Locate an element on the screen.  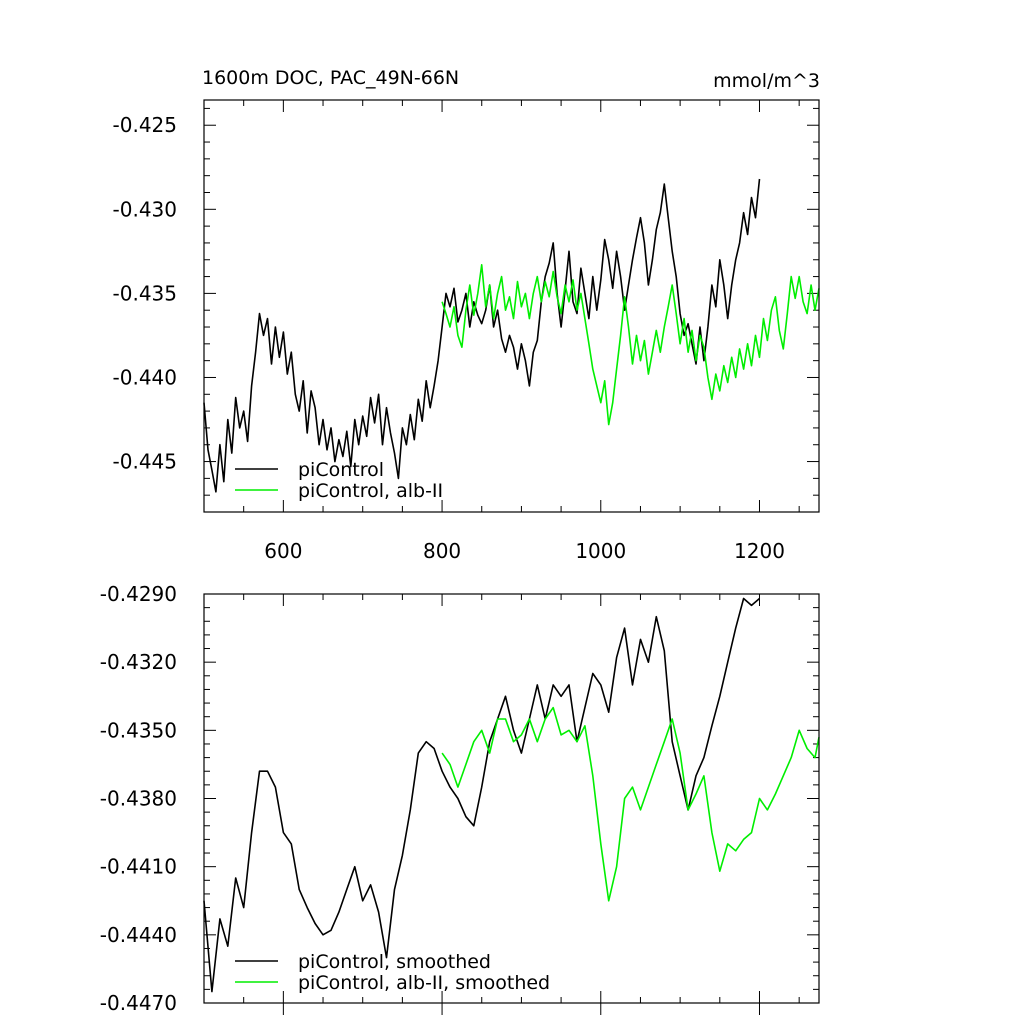
y-tick-label: -0.425 is located at coordinates (145, 125).